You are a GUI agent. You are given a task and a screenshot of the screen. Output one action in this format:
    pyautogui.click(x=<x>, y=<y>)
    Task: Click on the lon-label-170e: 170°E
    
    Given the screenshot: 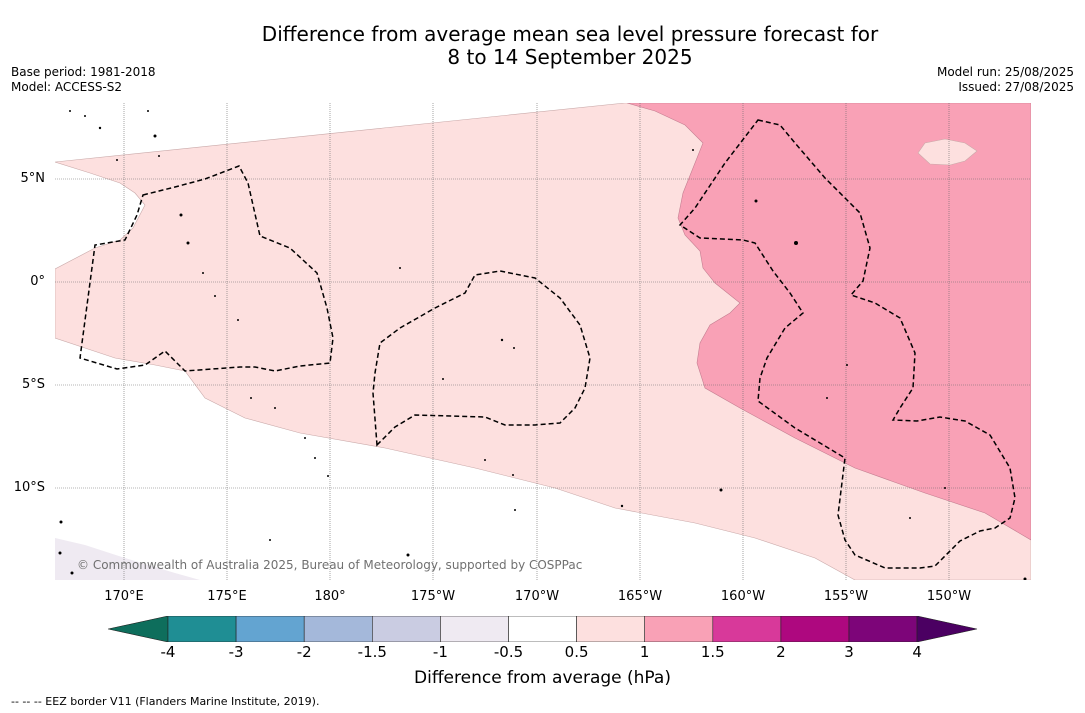 What is the action you would take?
    pyautogui.click(x=124, y=596)
    